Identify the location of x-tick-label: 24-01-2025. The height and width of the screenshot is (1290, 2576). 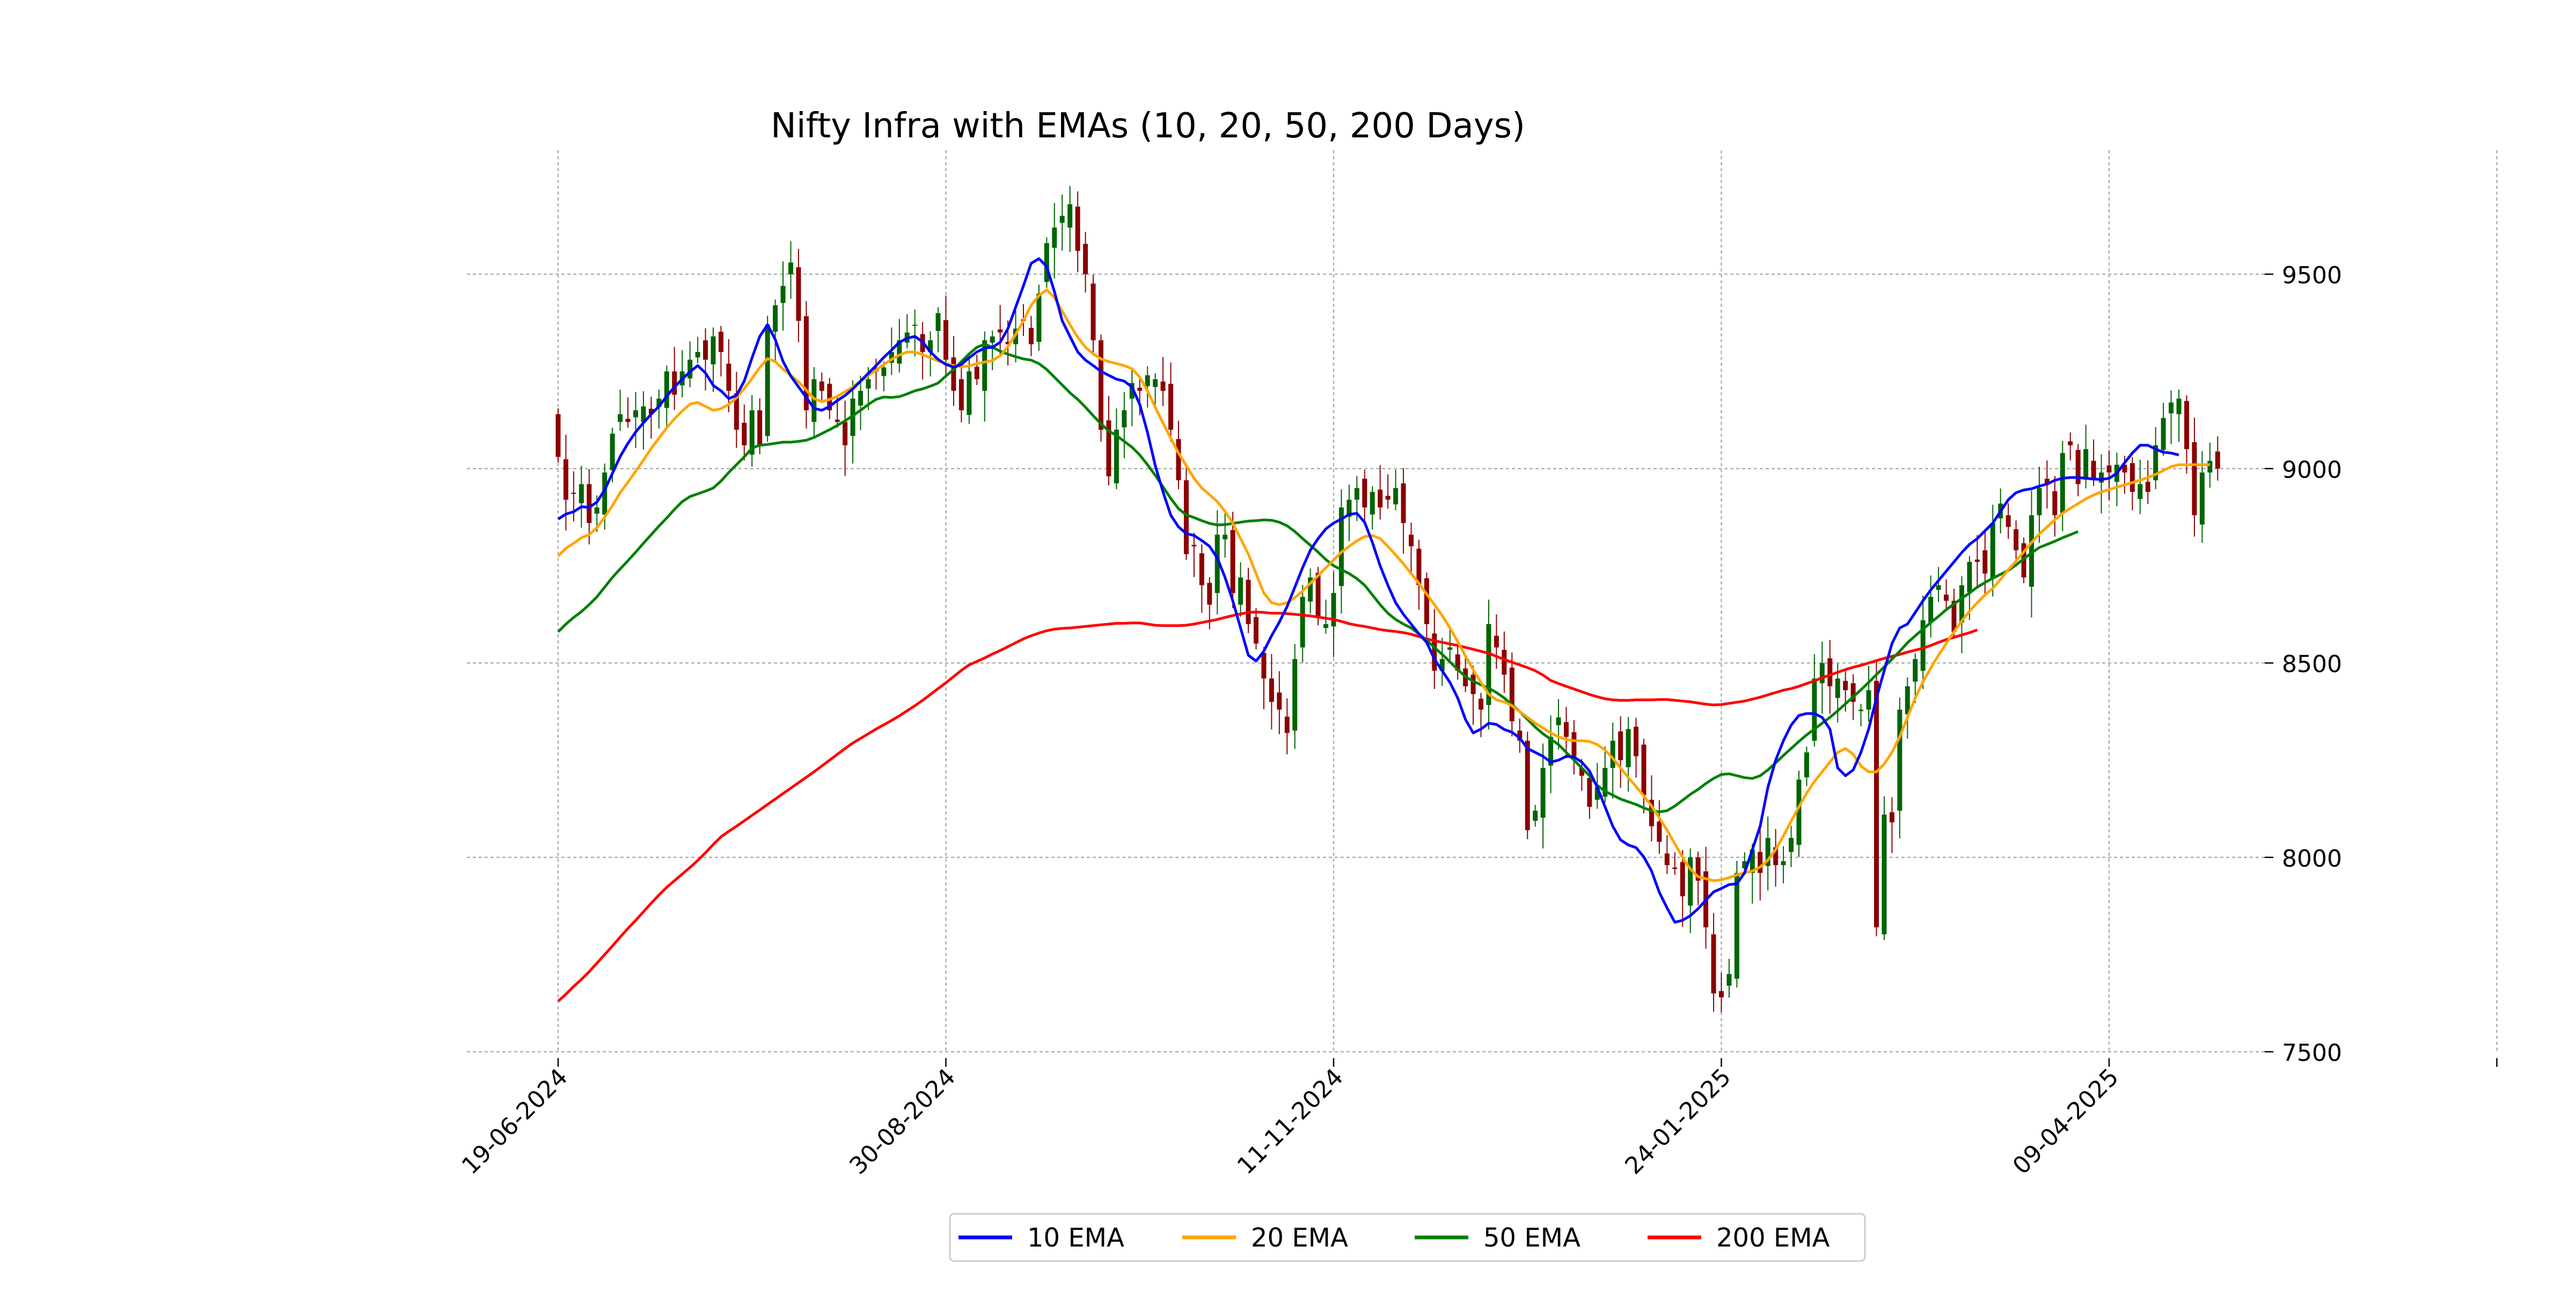
(1678, 1122).